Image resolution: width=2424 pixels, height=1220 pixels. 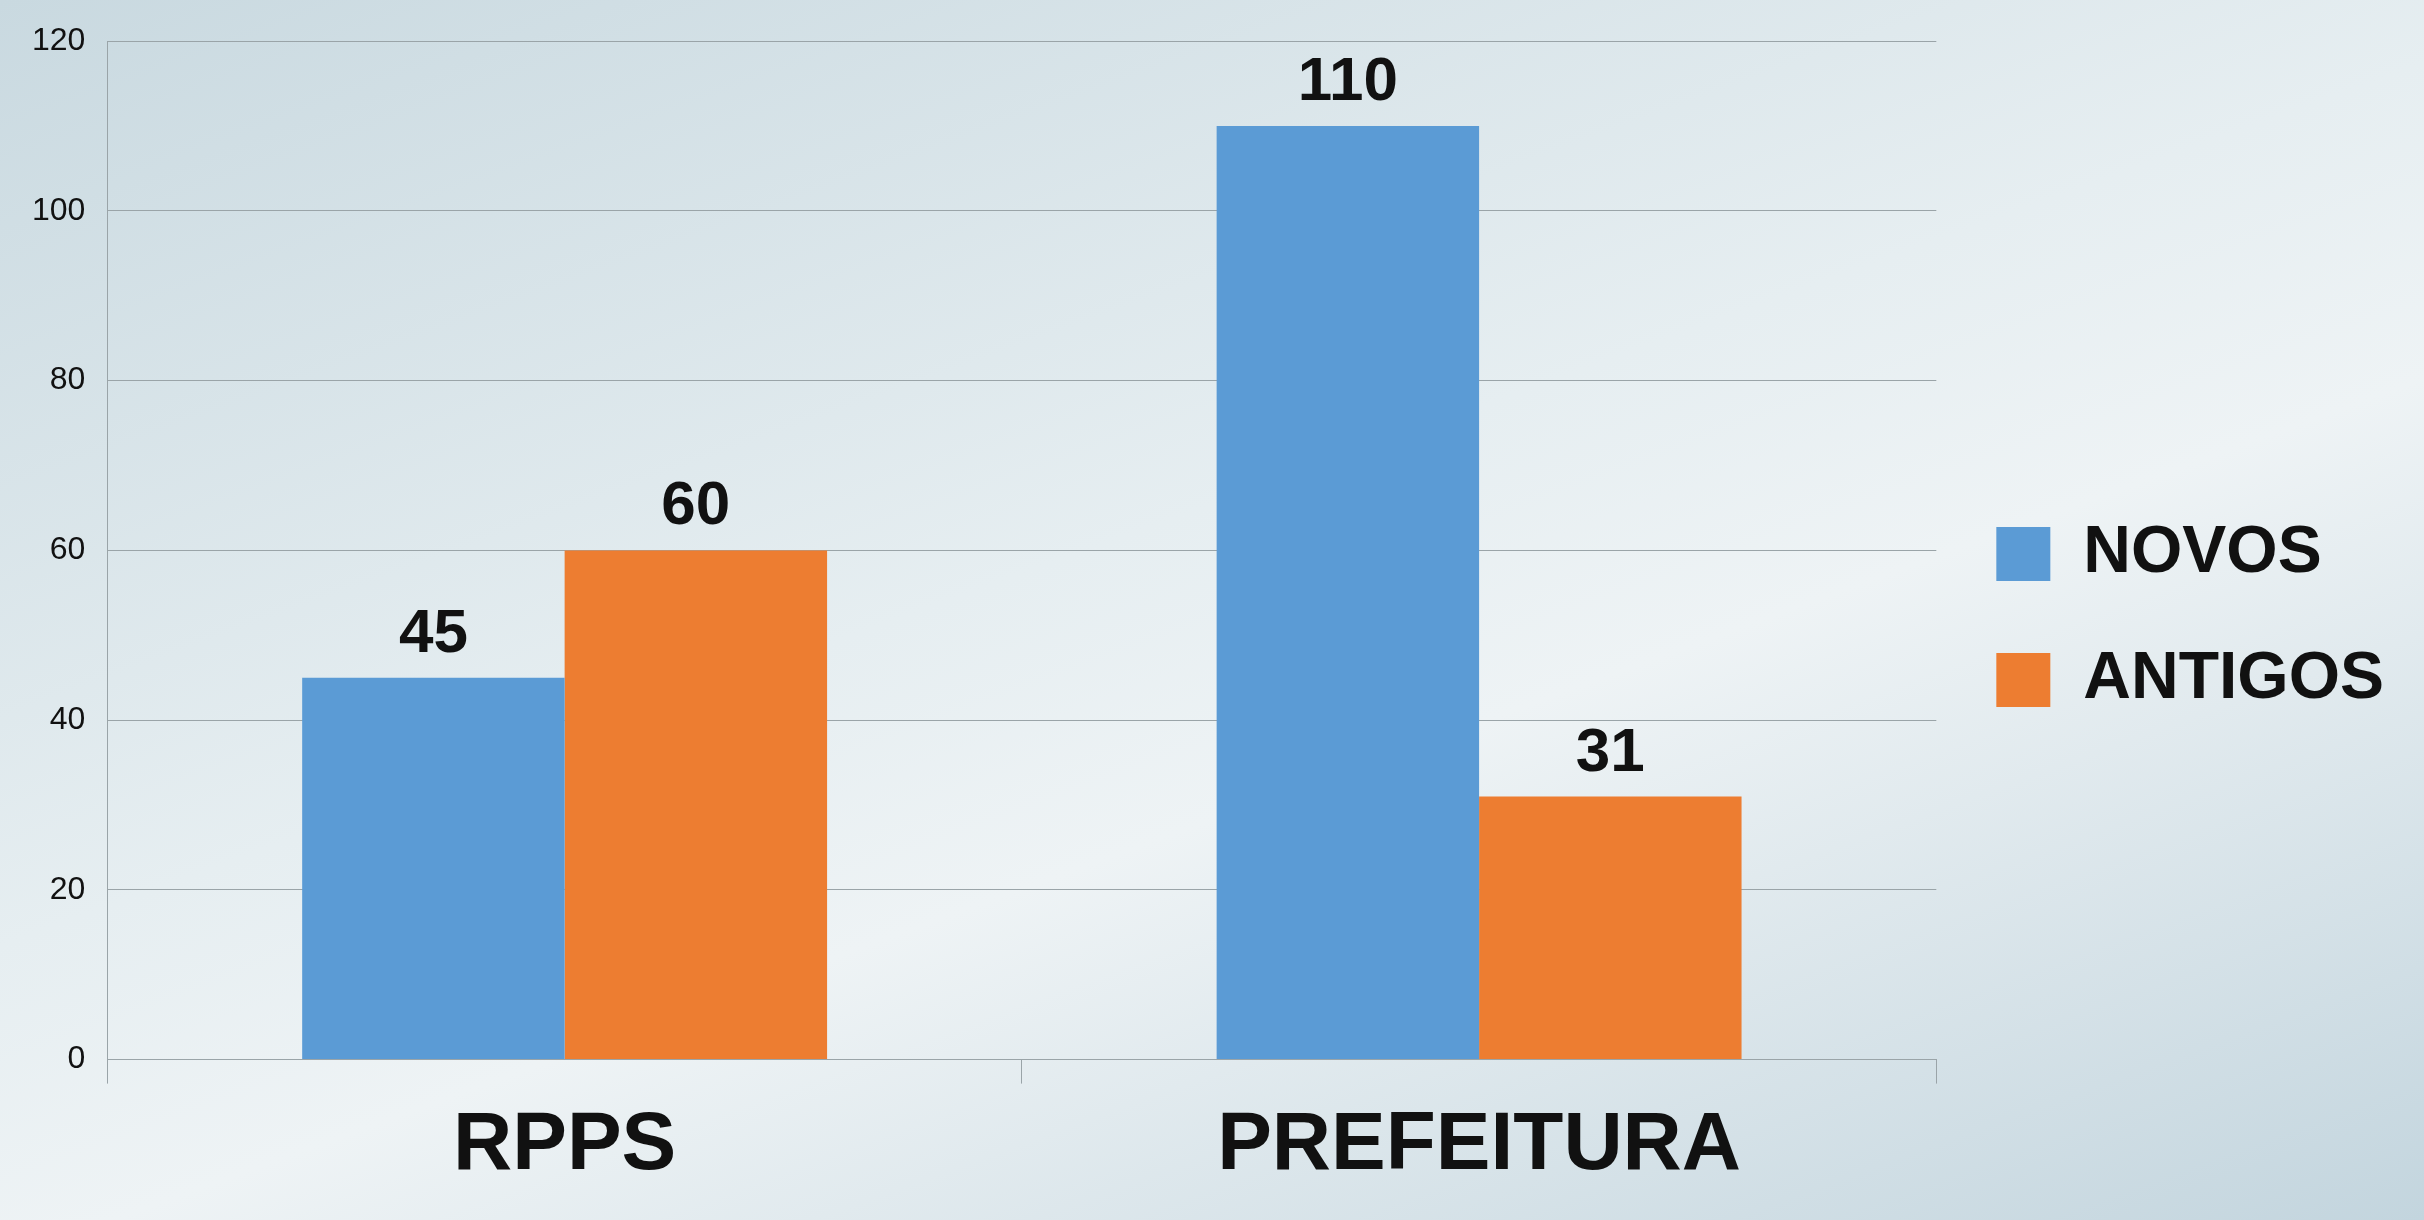 I want to click on y-tick-label: 80, so click(x=67, y=378).